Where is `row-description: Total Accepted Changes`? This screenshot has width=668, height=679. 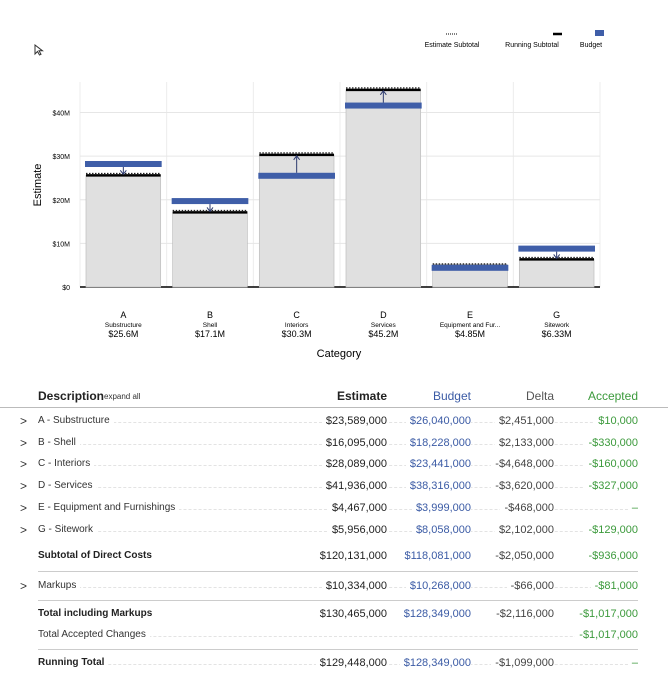 row-description: Total Accepted Changes is located at coordinates (94, 634).